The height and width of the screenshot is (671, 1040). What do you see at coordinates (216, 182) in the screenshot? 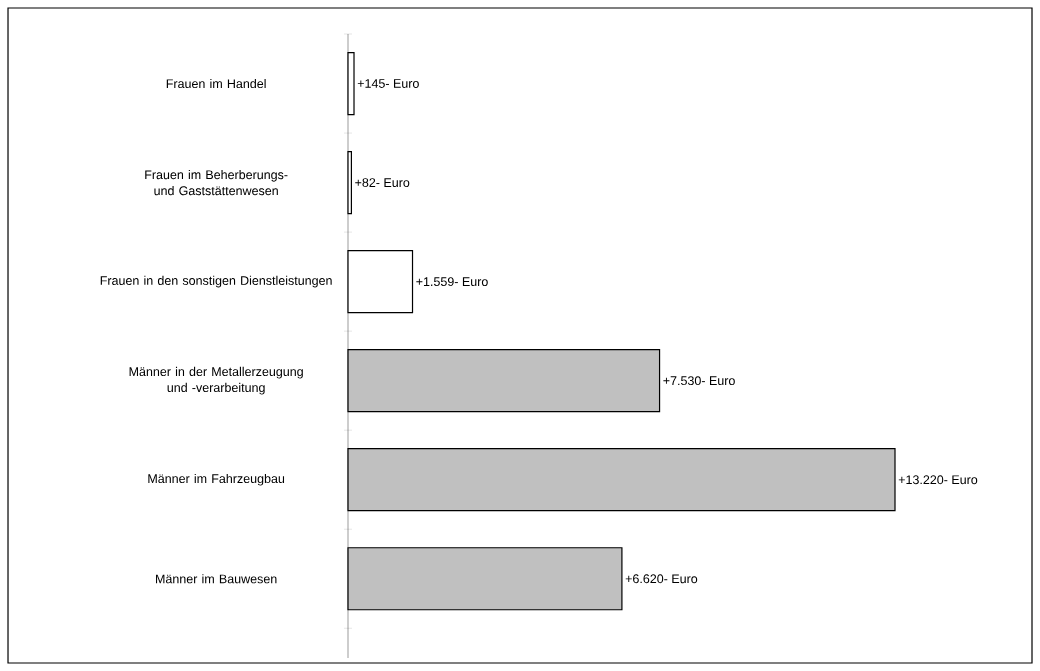
I see `y-tick-label: Frauen im Beherberungs- und Gaststättenwesen` at bounding box center [216, 182].